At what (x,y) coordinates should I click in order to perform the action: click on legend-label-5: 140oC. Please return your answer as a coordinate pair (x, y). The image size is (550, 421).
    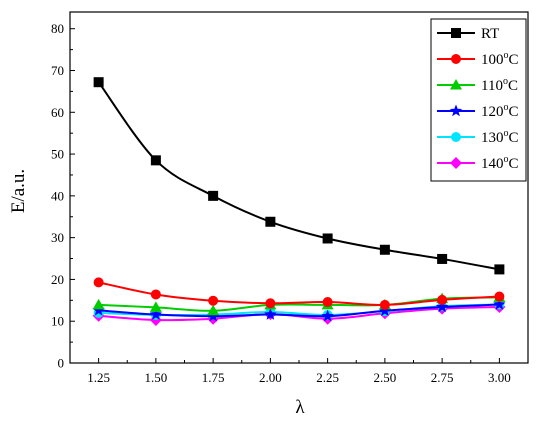
    Looking at the image, I should click on (500, 163).